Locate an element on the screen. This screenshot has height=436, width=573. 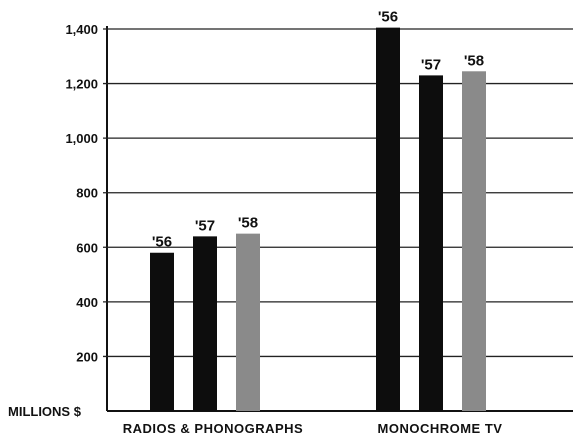
y-tick-label: 1,200 is located at coordinates (81, 84).